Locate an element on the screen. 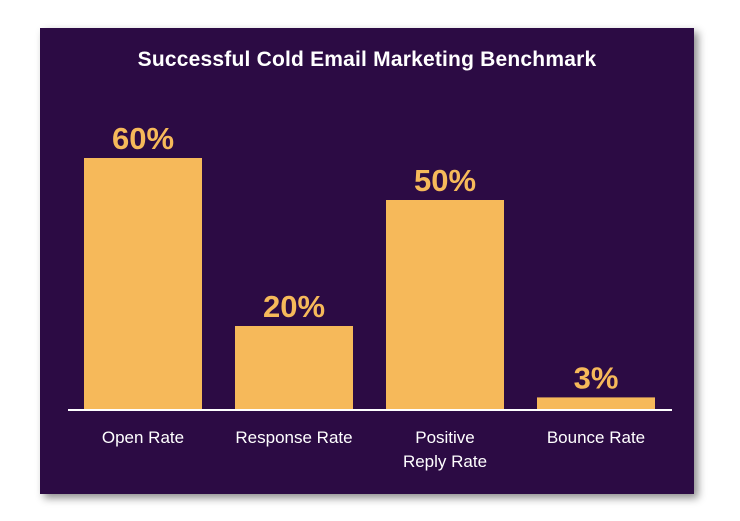 This screenshot has height=521, width=740. category-label-2: Response Rate is located at coordinates (293, 437).